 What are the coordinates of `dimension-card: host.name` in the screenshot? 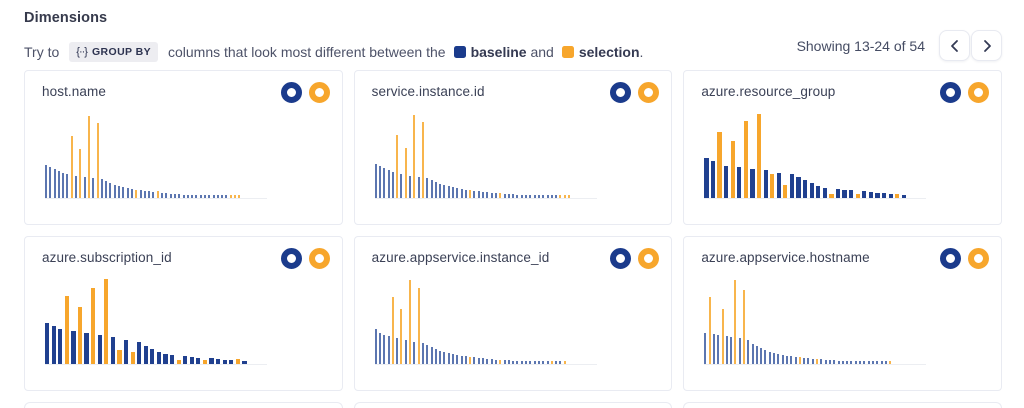 It's located at (183, 147).